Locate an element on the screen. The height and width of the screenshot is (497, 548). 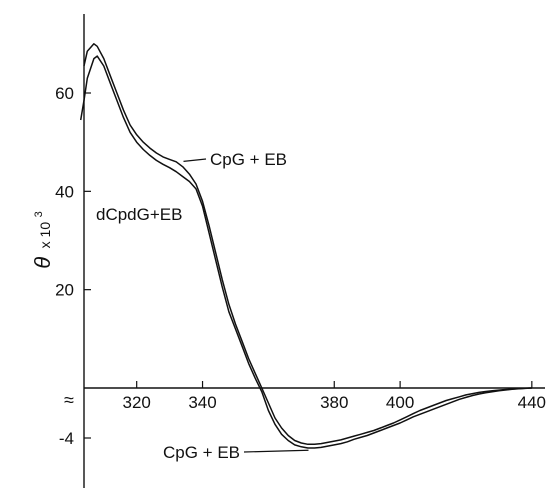
y-tick-label--4: -4 is located at coordinates (66, 438).